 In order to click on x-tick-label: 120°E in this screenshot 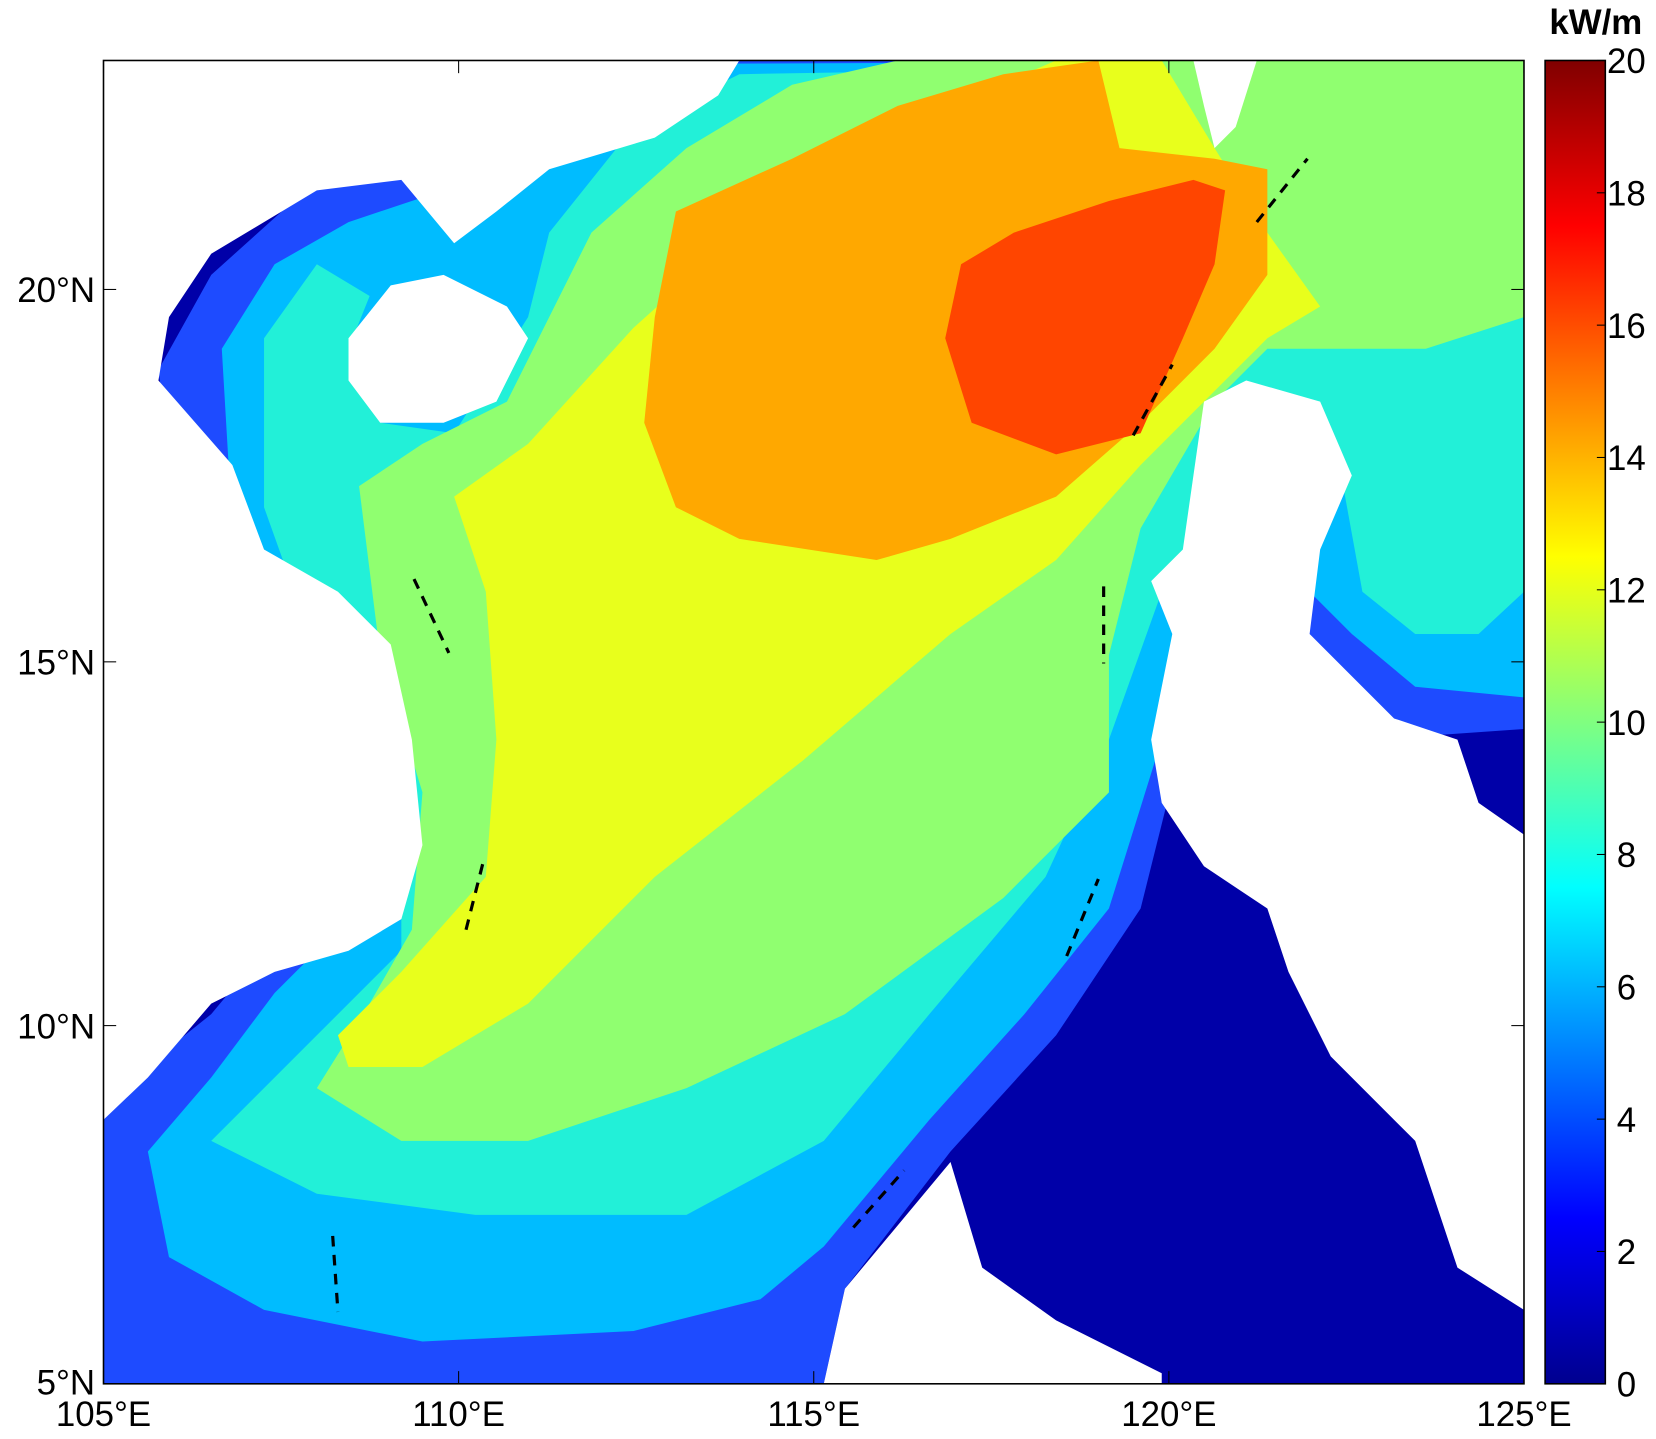, I will do `click(1168, 1414)`.